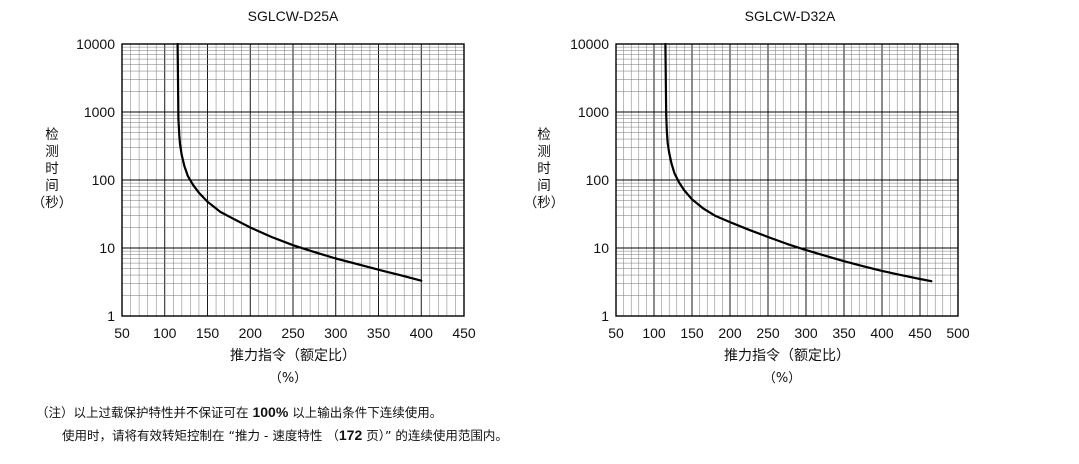  What do you see at coordinates (790, 16) in the screenshot?
I see `chart-title: SGLCW-D32A` at bounding box center [790, 16].